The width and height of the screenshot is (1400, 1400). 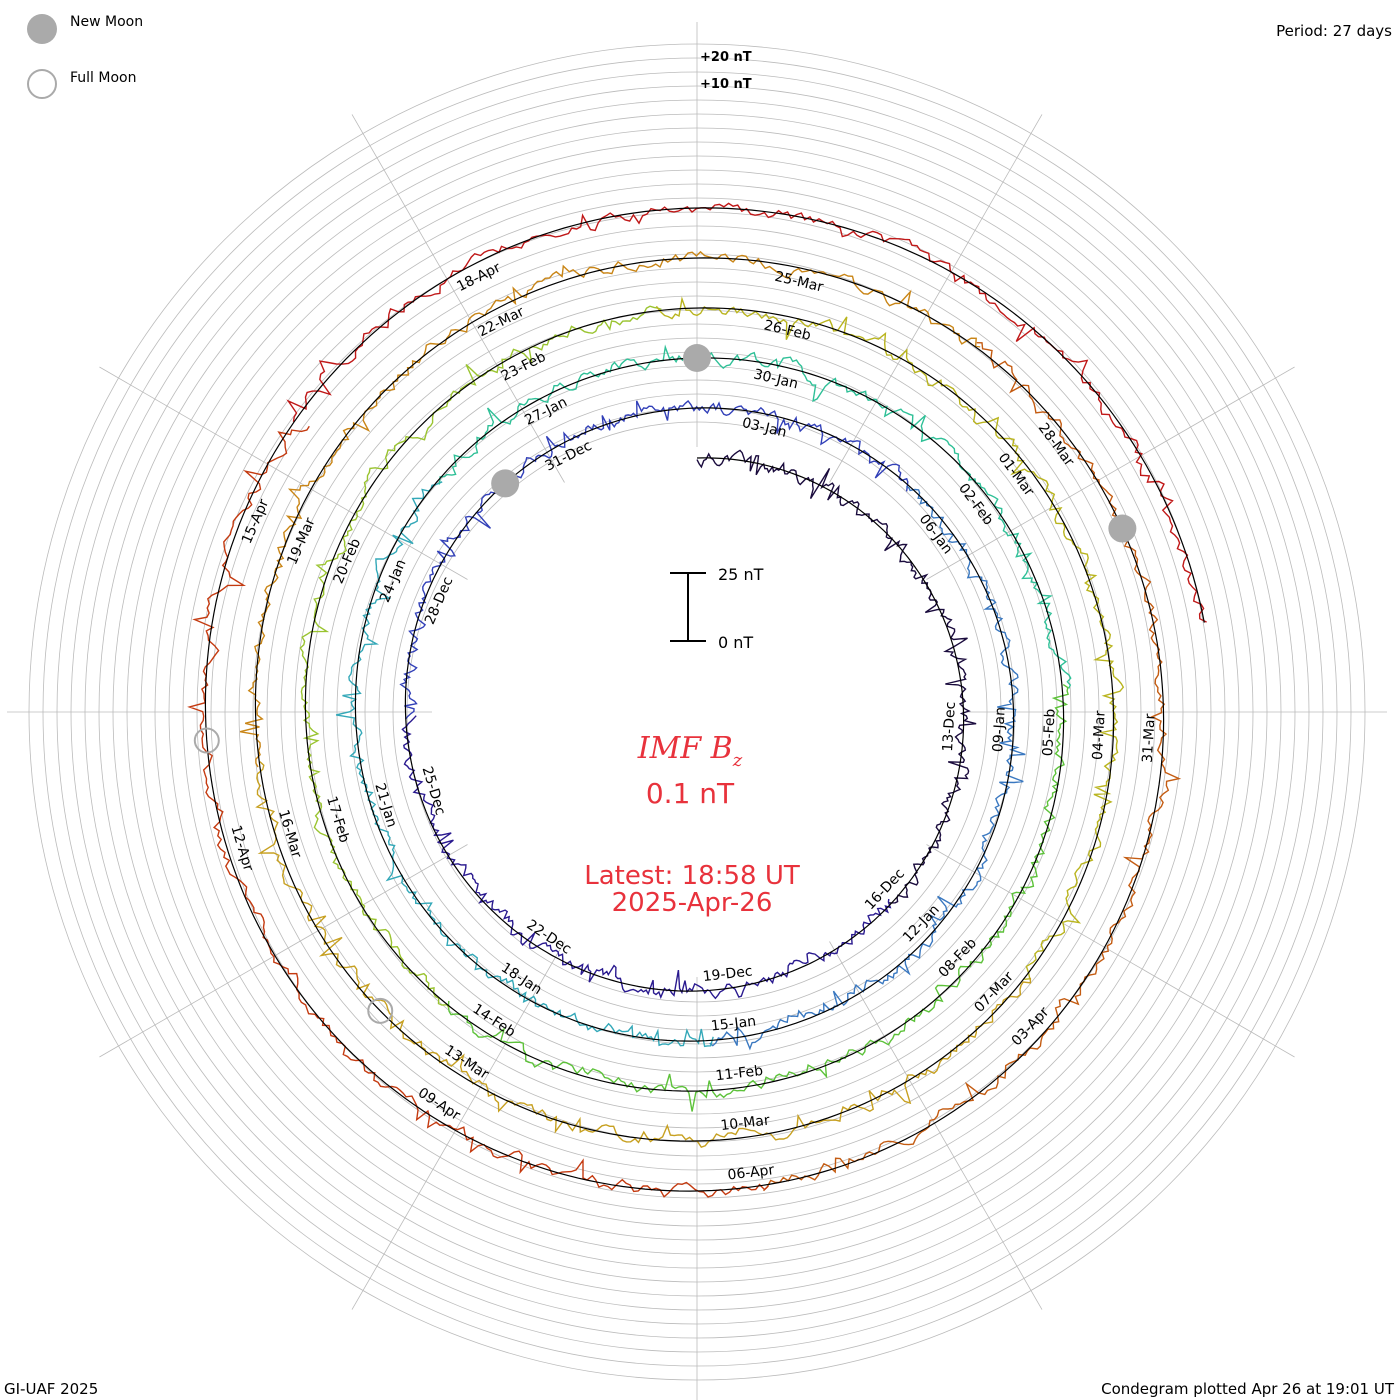 What do you see at coordinates (787, 330) in the screenshot?
I see `date-tick-label: 26-Feb` at bounding box center [787, 330].